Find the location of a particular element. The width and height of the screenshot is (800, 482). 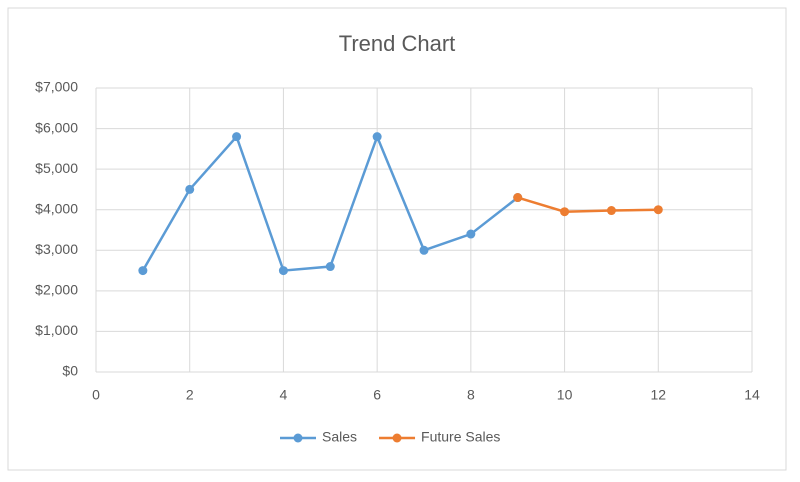

y-tick-label: $7,000 is located at coordinates (56, 87).